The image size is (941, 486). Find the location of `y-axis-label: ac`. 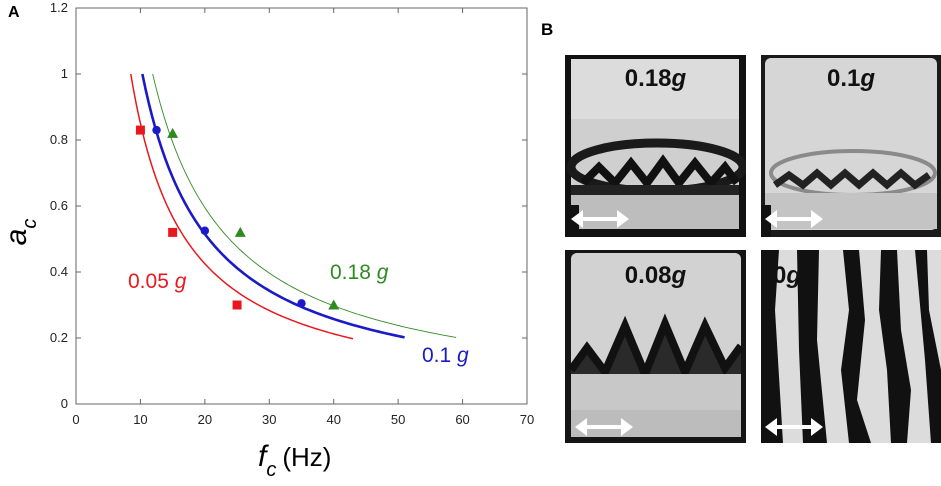

y-axis-label: ac is located at coordinates (20, 232).